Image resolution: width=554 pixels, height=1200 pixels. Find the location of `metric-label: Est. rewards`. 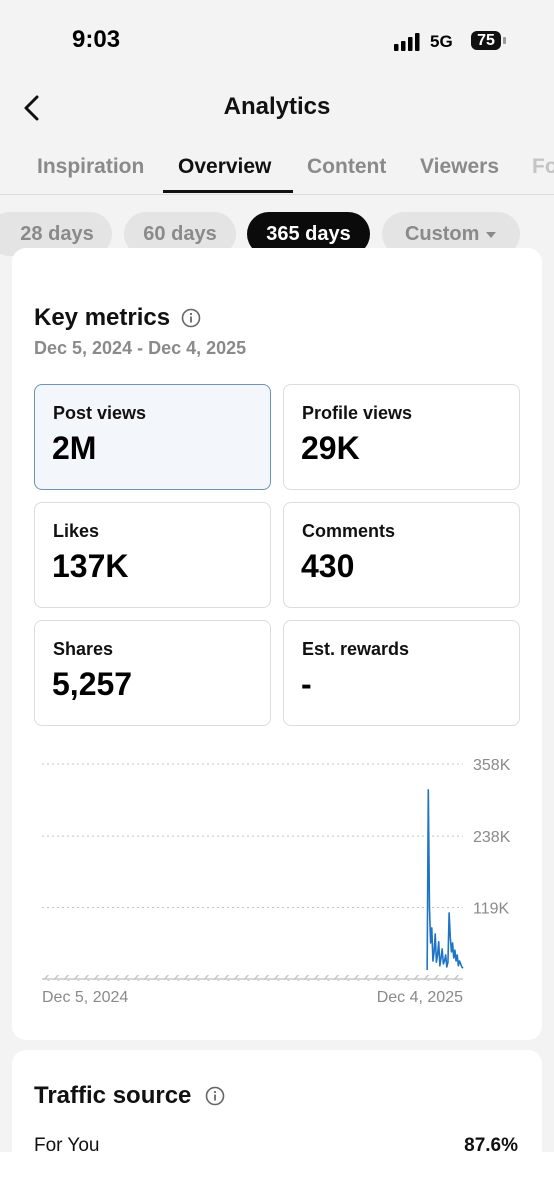

metric-label: Est. rewards is located at coordinates (356, 649).